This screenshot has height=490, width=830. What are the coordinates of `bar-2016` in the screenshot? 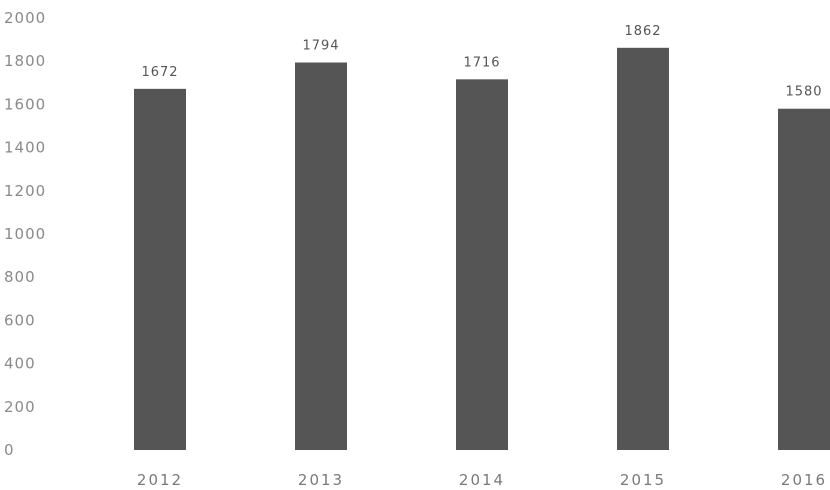 It's located at (804, 279).